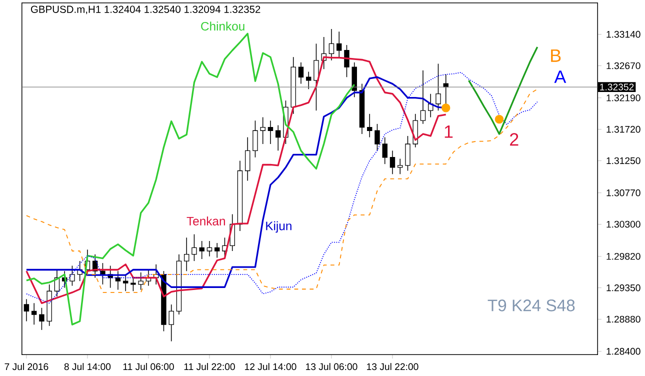  What do you see at coordinates (623, 129) in the screenshot?
I see `y-tick-label: 1.31720` at bounding box center [623, 129].